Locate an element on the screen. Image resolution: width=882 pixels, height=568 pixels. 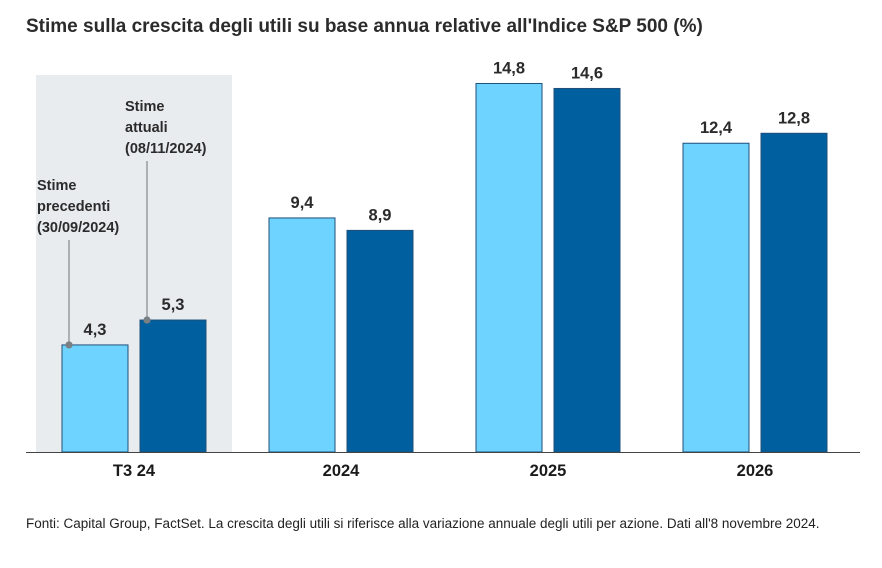
bar-2025-s2 is located at coordinates (587, 270).